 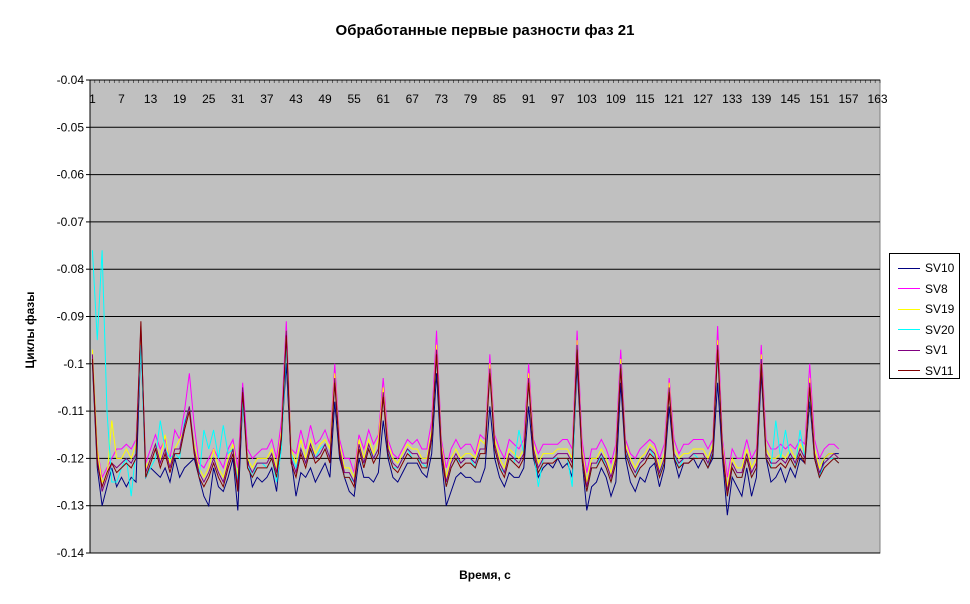 I want to click on legend-label: SV20, so click(x=940, y=329).